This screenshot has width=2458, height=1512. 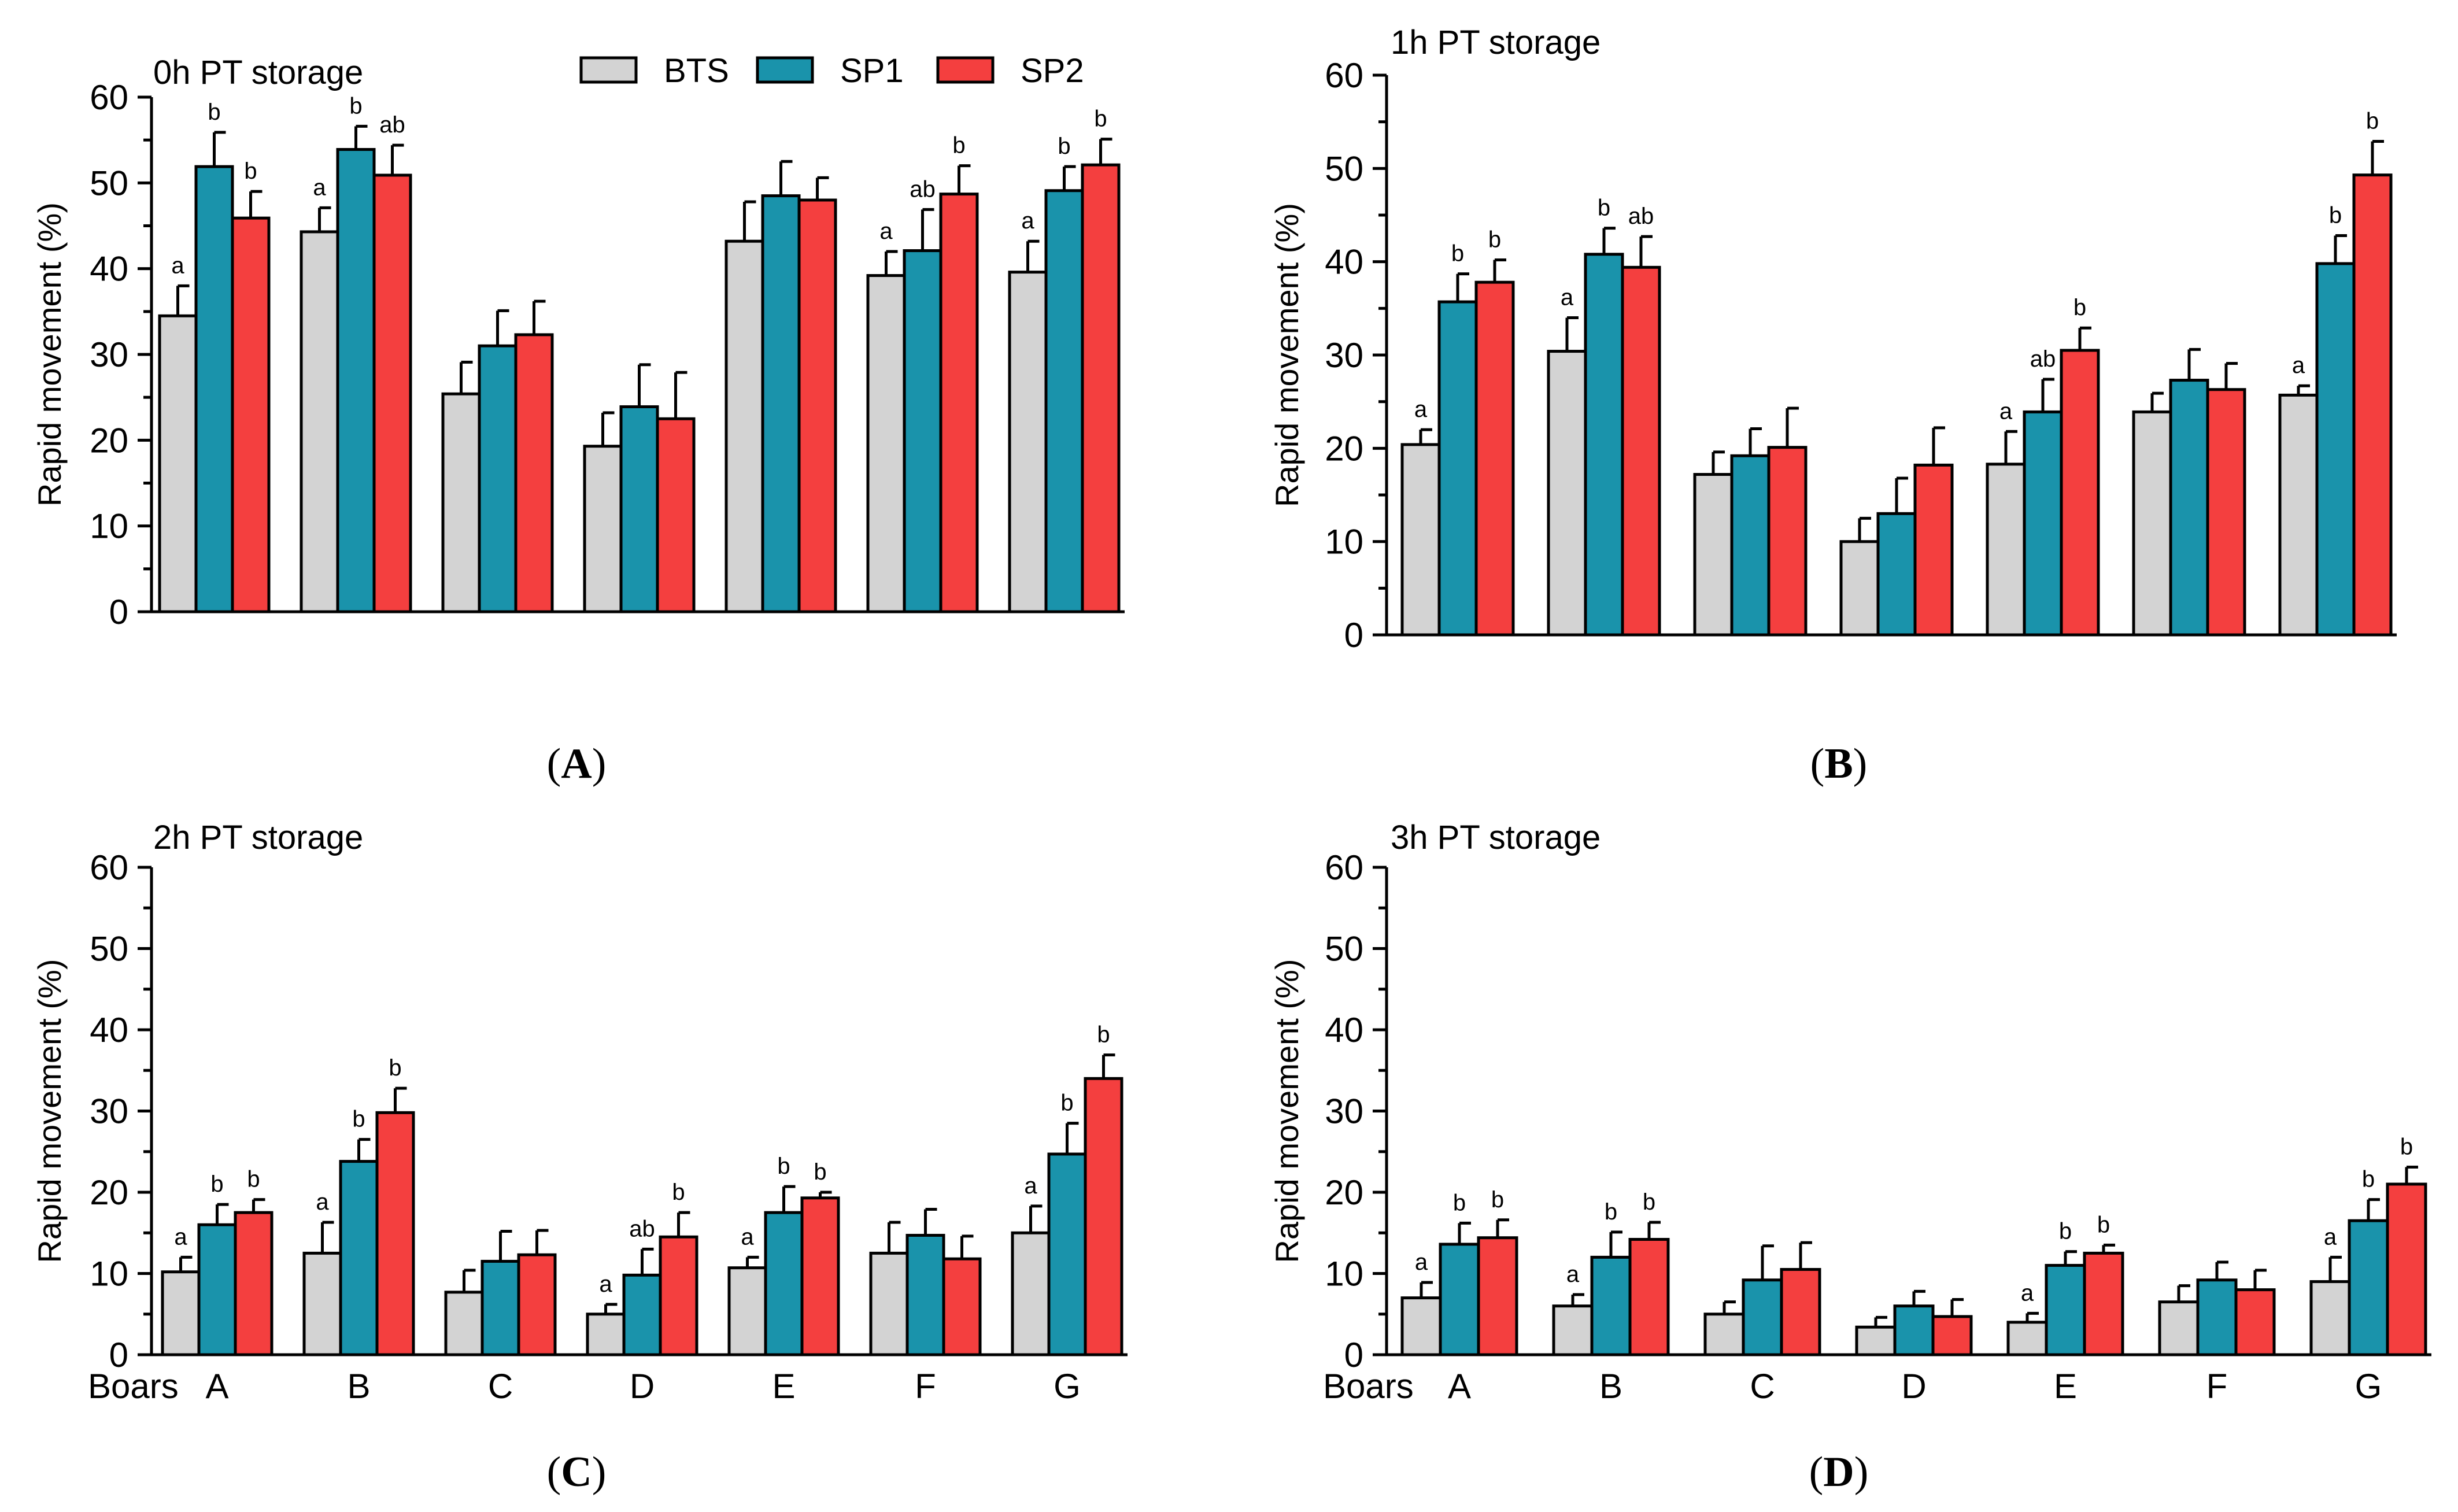 I want to click on panel-letter-value: B, so click(x=1838, y=764).